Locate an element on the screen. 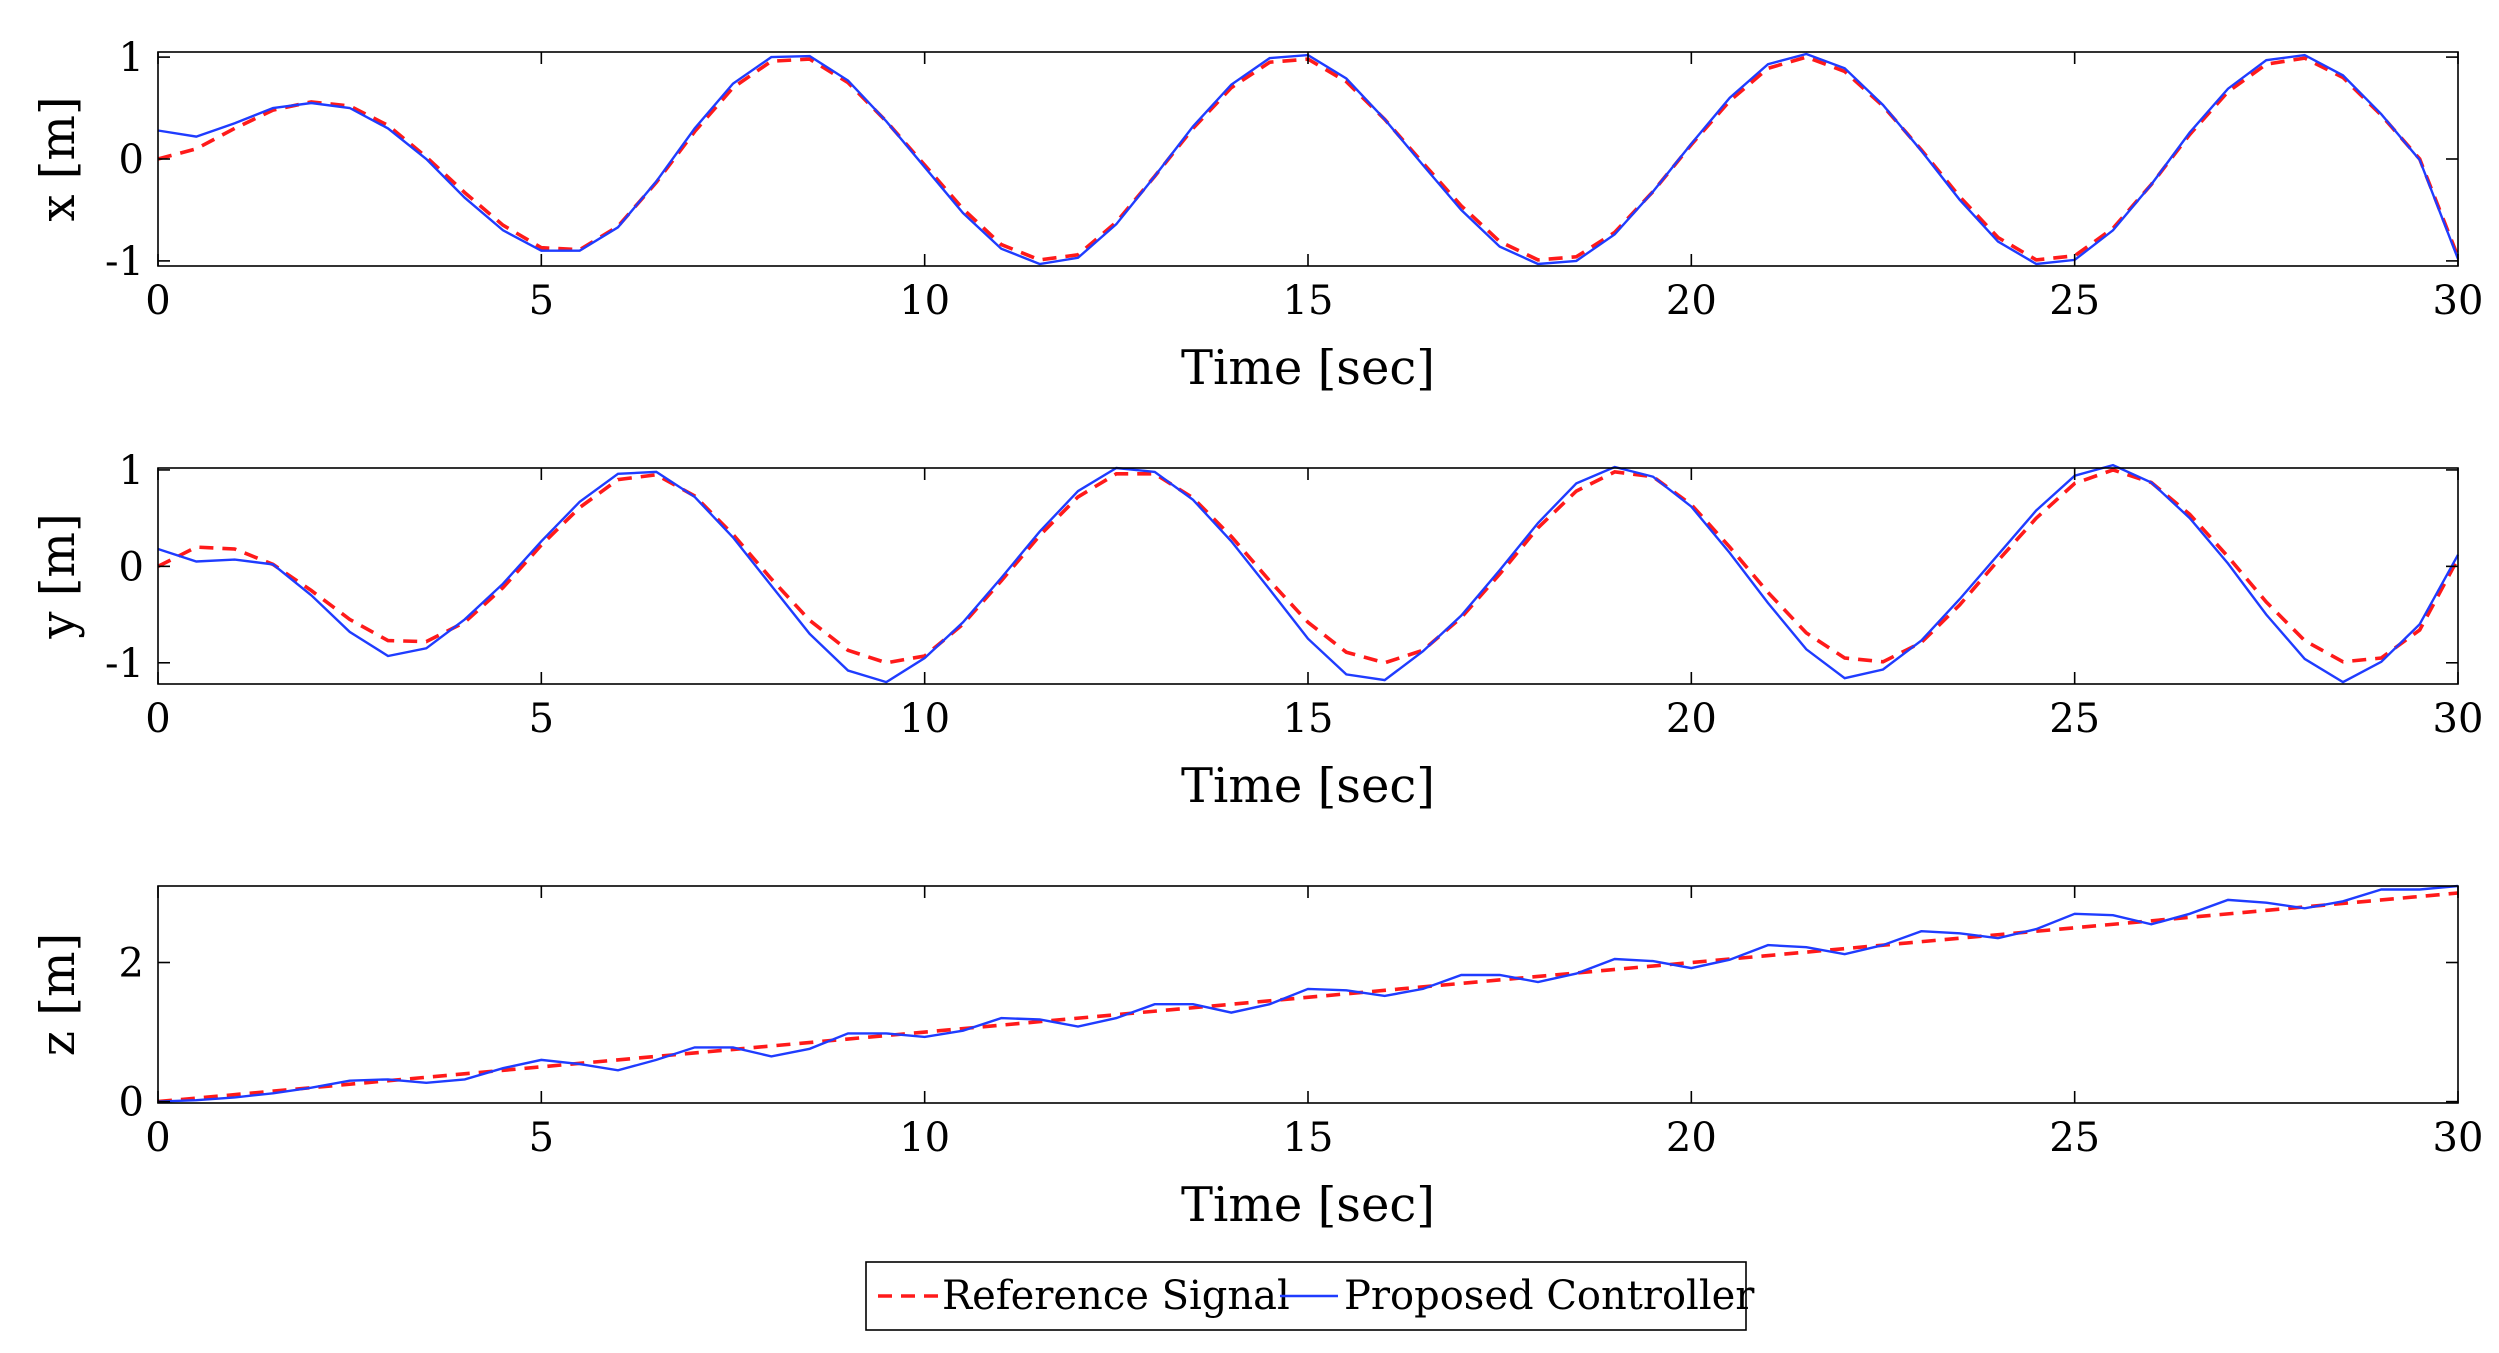 This screenshot has height=1353, width=2499. y-reference-signal-line is located at coordinates (1308, 566).